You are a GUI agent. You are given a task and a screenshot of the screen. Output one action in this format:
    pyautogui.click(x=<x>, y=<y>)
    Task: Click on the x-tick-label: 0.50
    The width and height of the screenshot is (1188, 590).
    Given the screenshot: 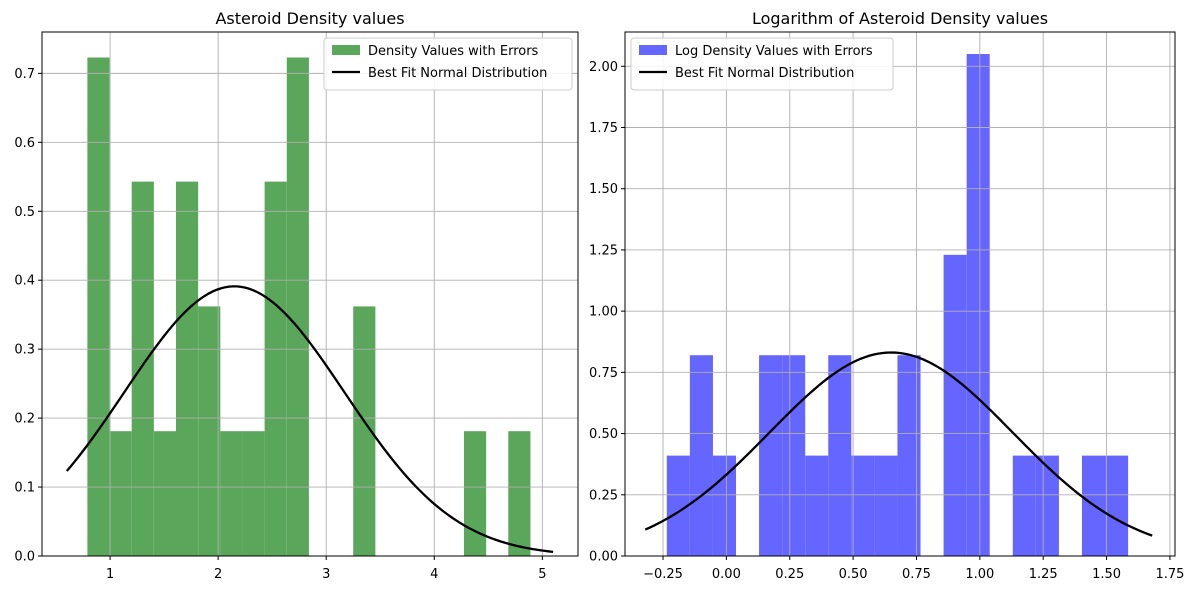 What is the action you would take?
    pyautogui.click(x=853, y=574)
    